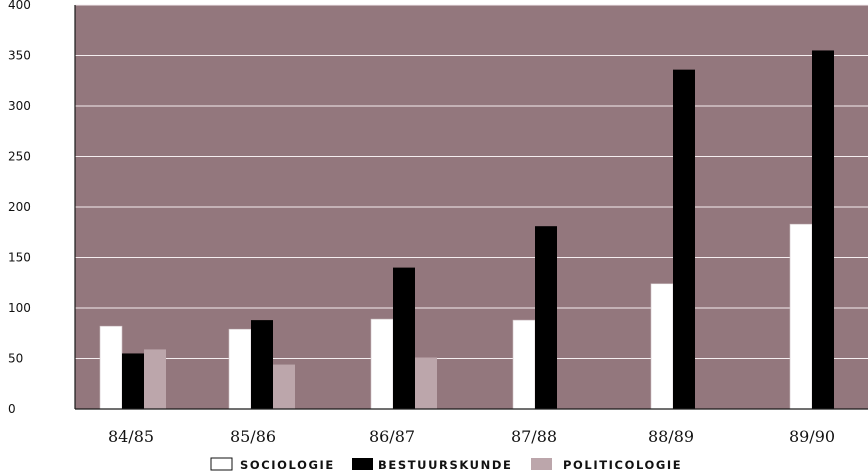 The image size is (868, 474). What do you see at coordinates (131, 436) in the screenshot?
I see `x-tick-label: 84/85` at bounding box center [131, 436].